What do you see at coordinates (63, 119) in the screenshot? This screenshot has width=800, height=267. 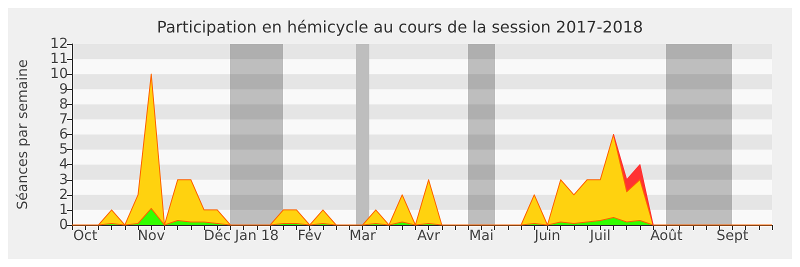 I see `y-tick-label: 7` at bounding box center [63, 119].